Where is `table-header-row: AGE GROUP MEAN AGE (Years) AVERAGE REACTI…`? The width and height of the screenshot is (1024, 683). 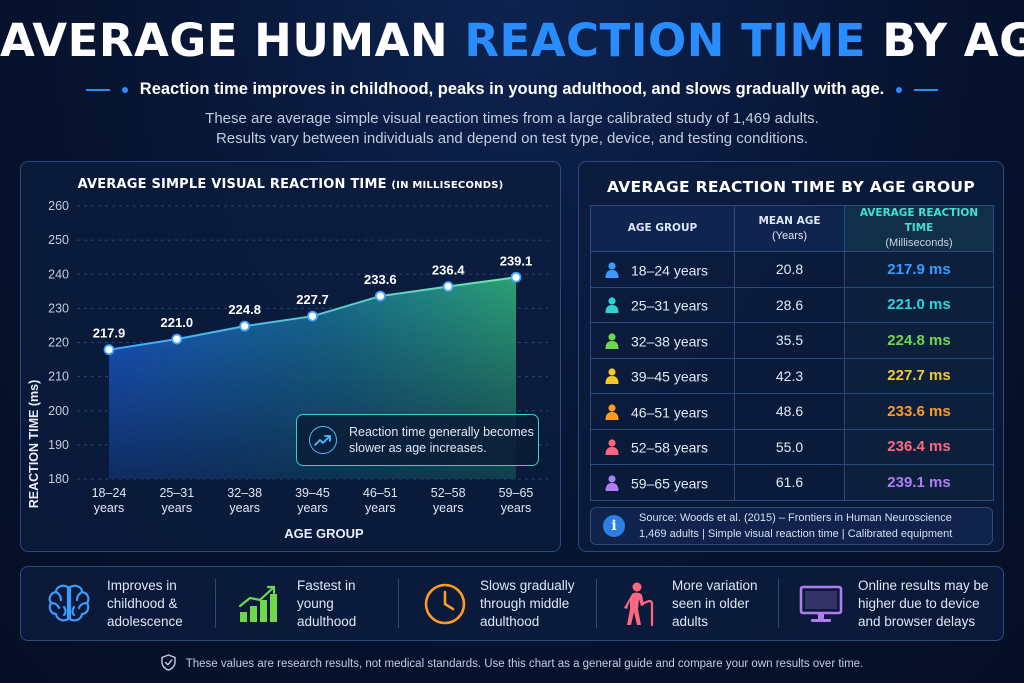
table-header-row: AGE GROUP MEAN AGE (Years) AVERAGE REACTI… is located at coordinates (792, 228).